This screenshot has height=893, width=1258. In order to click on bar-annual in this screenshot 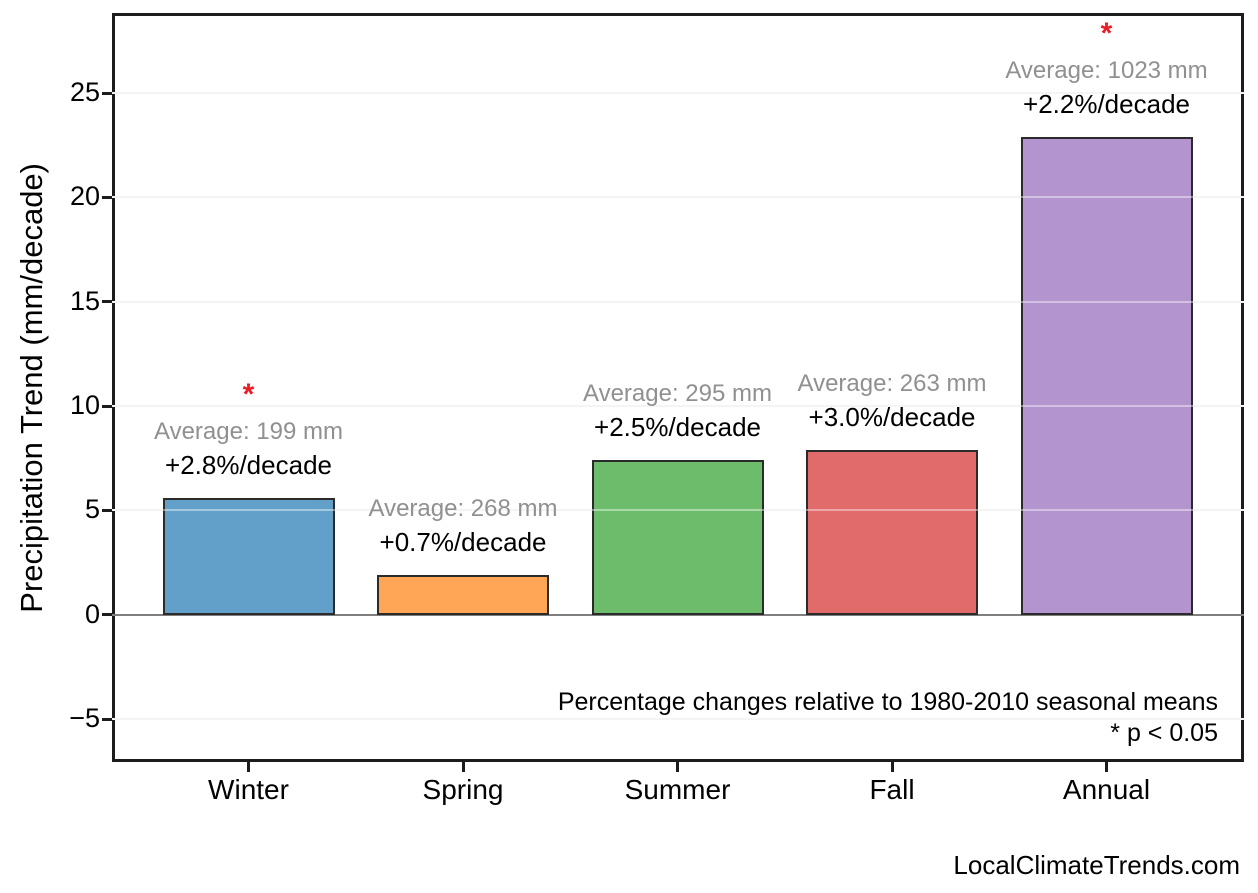, I will do `click(1106, 375)`.